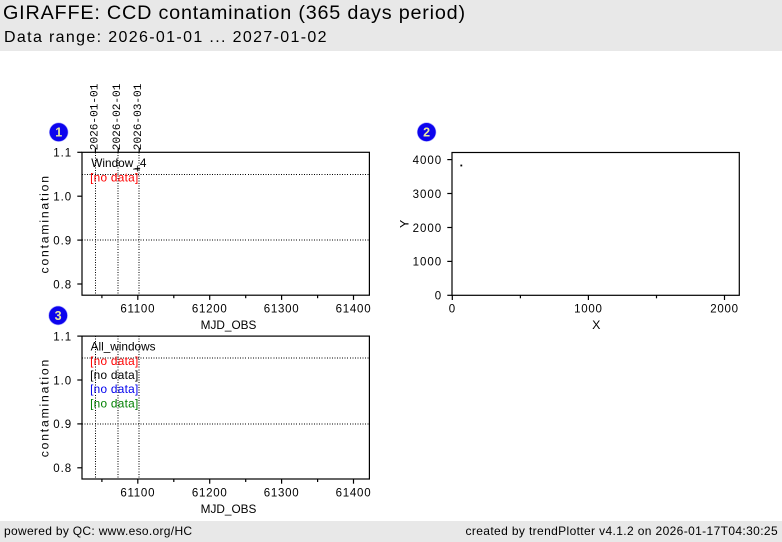  What do you see at coordinates (58, 316) in the screenshot?
I see `svg-text: 3` at bounding box center [58, 316].